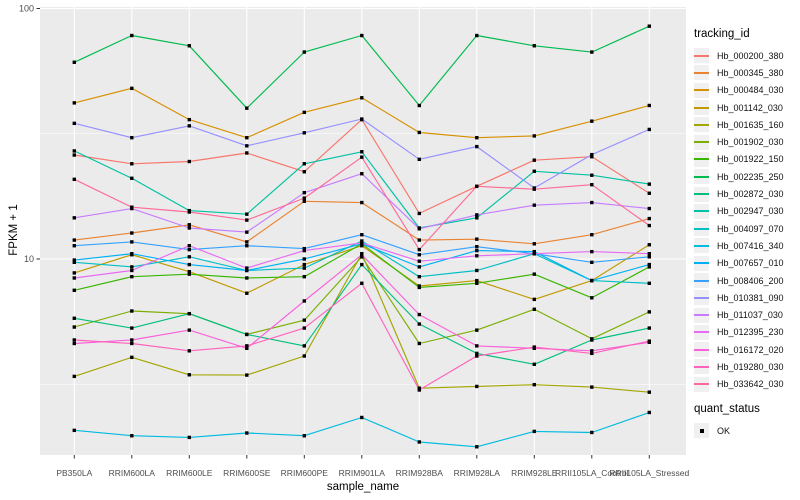 This screenshot has height=500, width=800. I want to click on legend-item: Hb_007657_010, so click(746, 263).